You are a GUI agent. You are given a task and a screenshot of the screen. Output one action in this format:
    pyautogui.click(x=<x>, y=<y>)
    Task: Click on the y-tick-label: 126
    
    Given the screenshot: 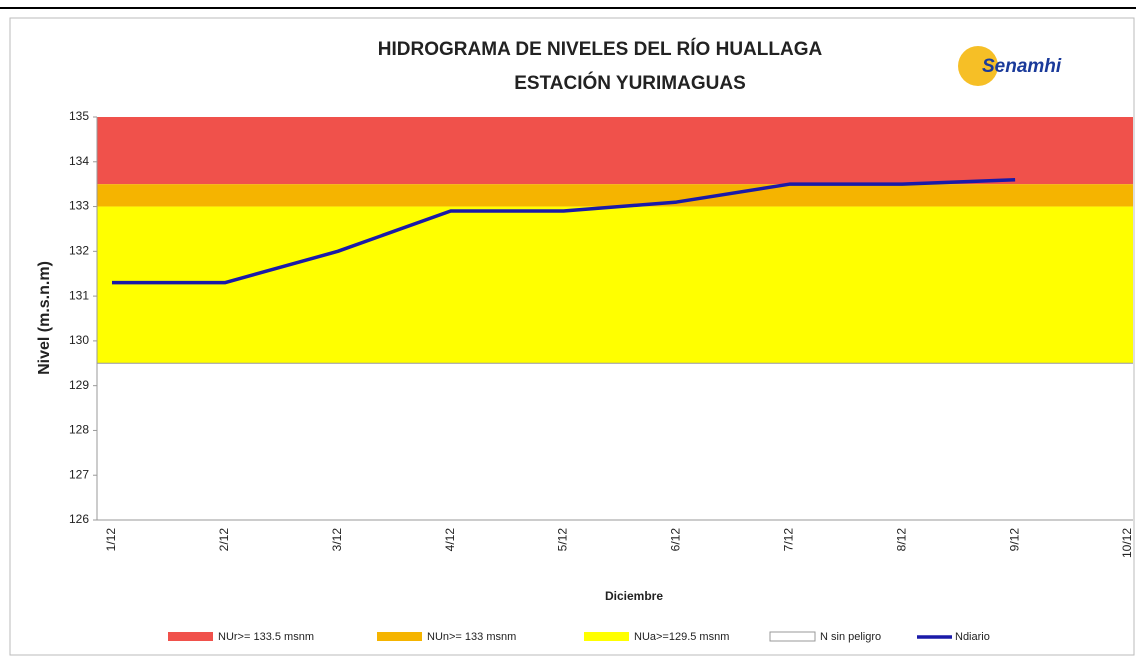 What is the action you would take?
    pyautogui.click(x=79, y=519)
    